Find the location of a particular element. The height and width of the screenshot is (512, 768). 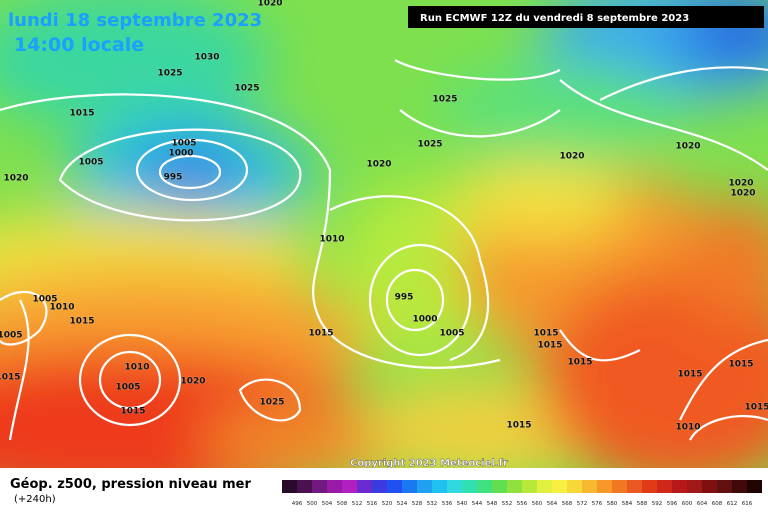

scale-label: 504 is located at coordinates (327, 504).